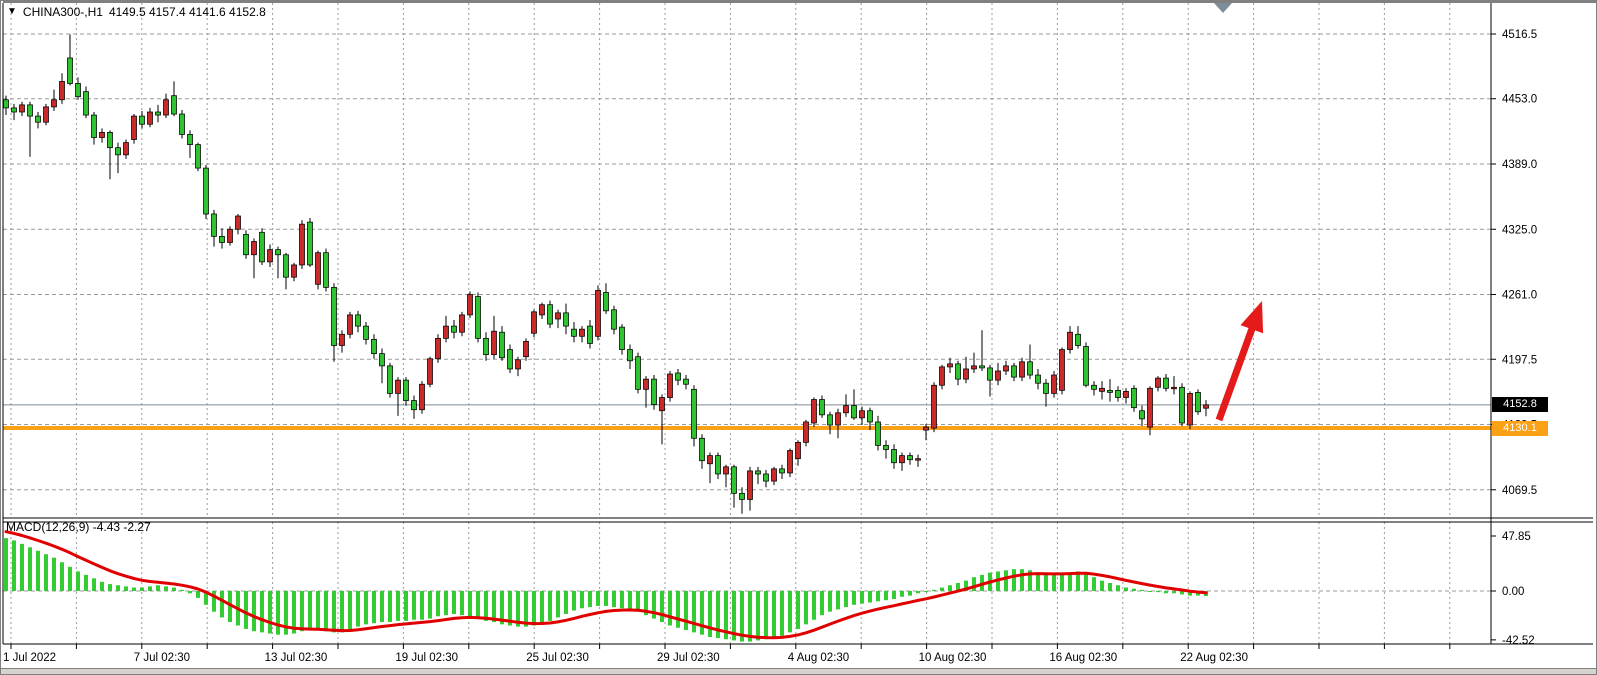 The height and width of the screenshot is (675, 1597). What do you see at coordinates (1513, 592) in the screenshot?
I see `macd-axis-label: 0.00` at bounding box center [1513, 592].